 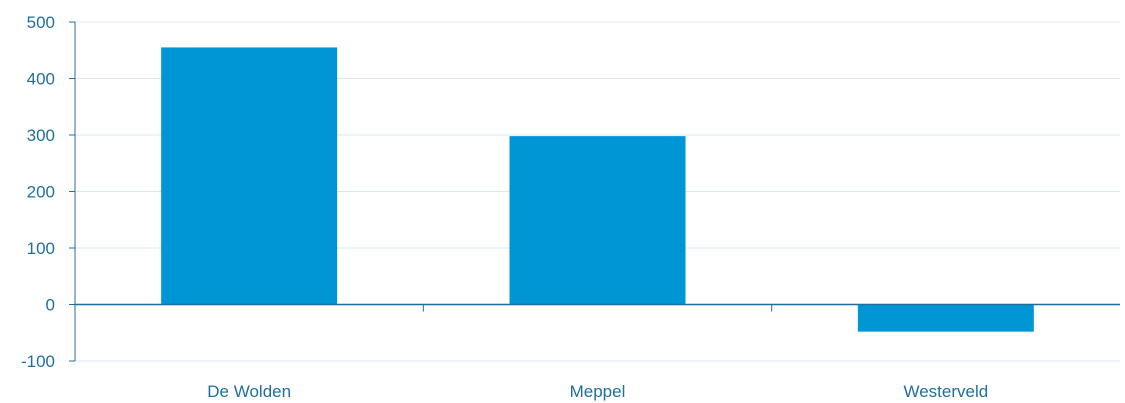 I want to click on y-tick-label: 200, so click(x=41, y=192).